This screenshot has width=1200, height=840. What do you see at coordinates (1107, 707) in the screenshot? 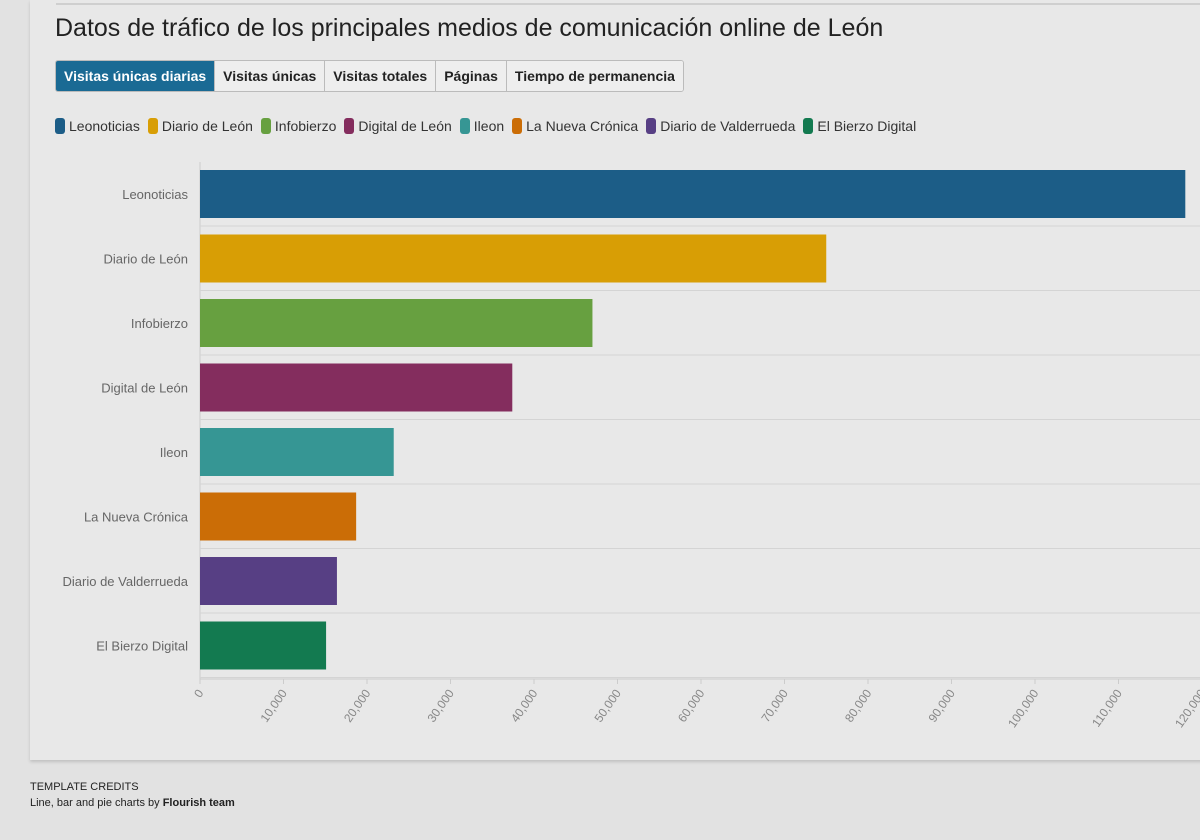
I see `x-tick-label: 110,000` at bounding box center [1107, 707].